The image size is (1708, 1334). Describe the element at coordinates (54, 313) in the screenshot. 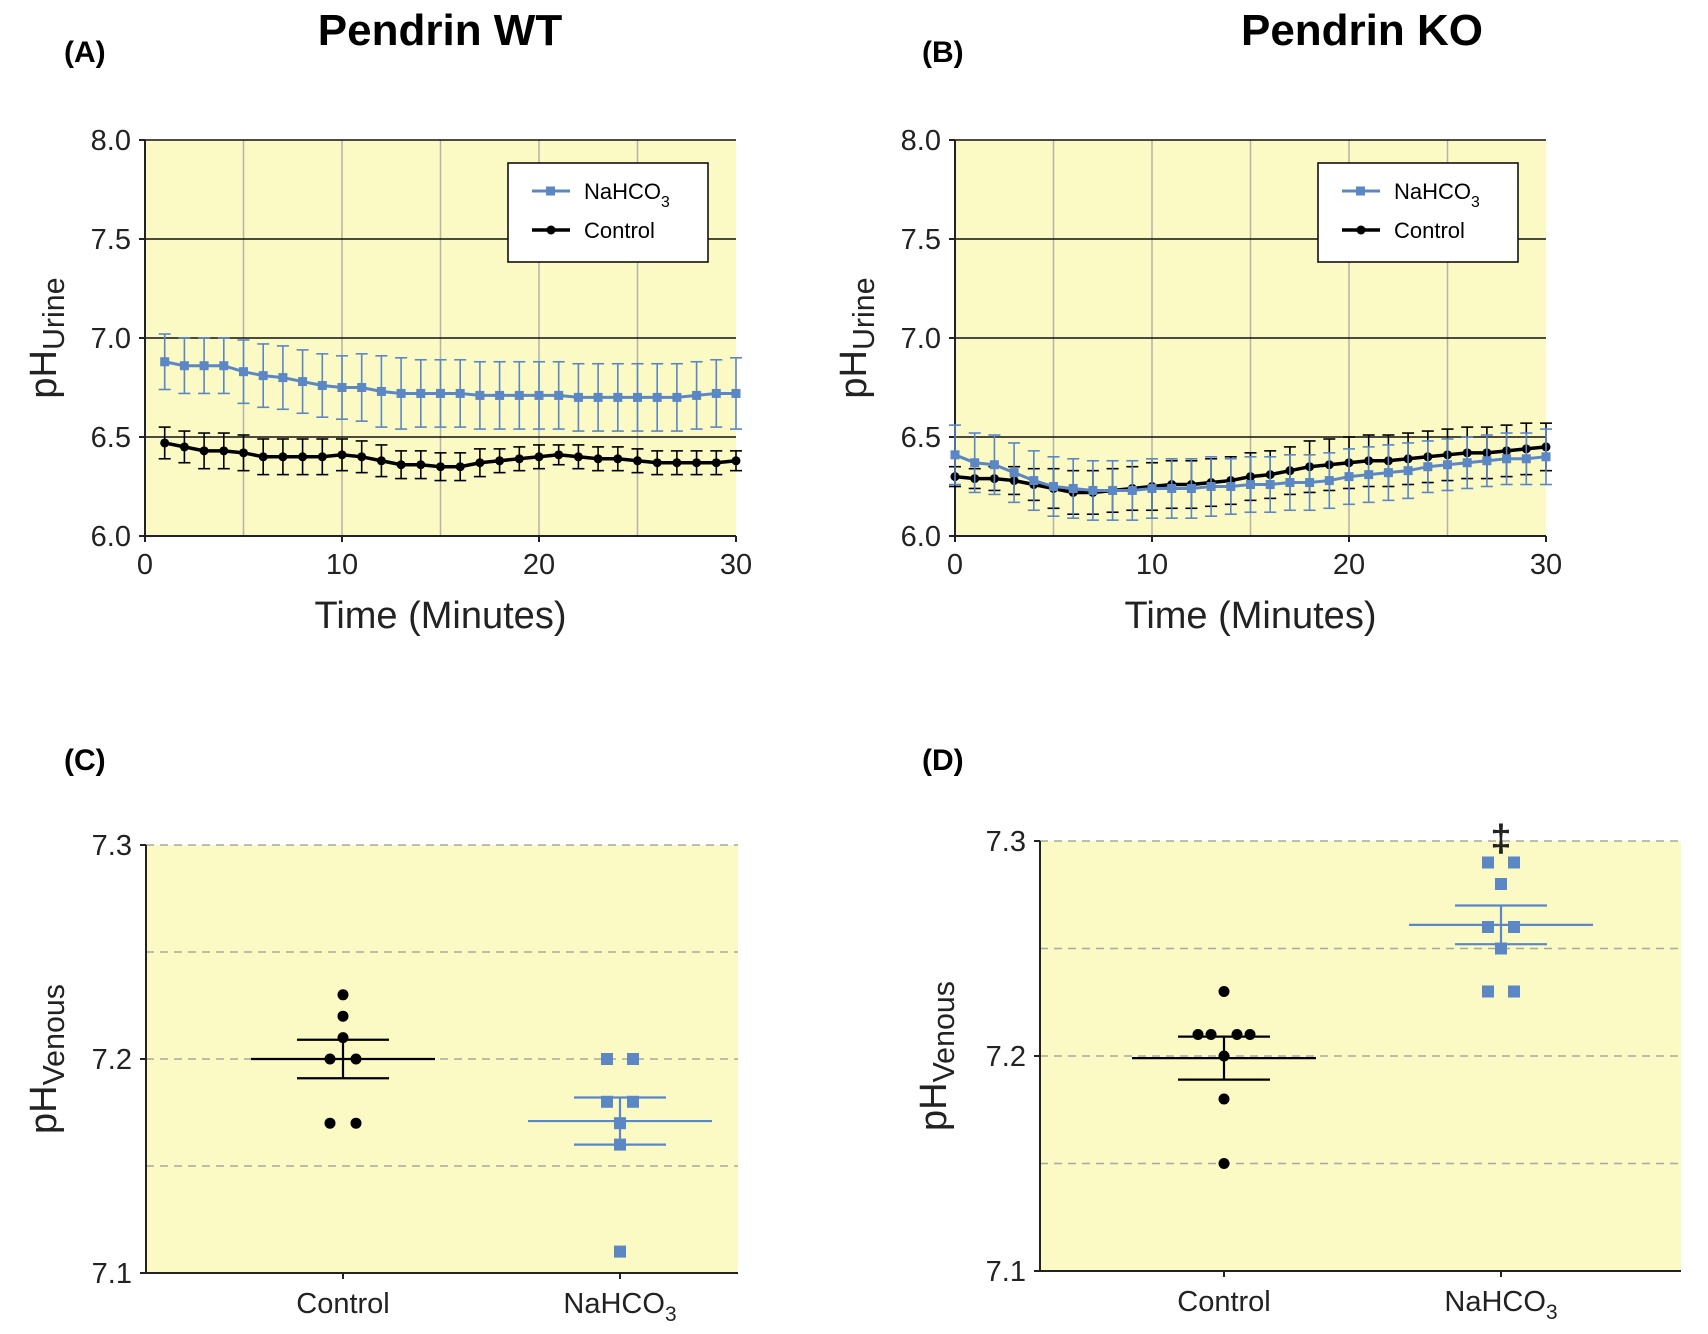

I see `y-axis-label-sub: Urine` at that location.